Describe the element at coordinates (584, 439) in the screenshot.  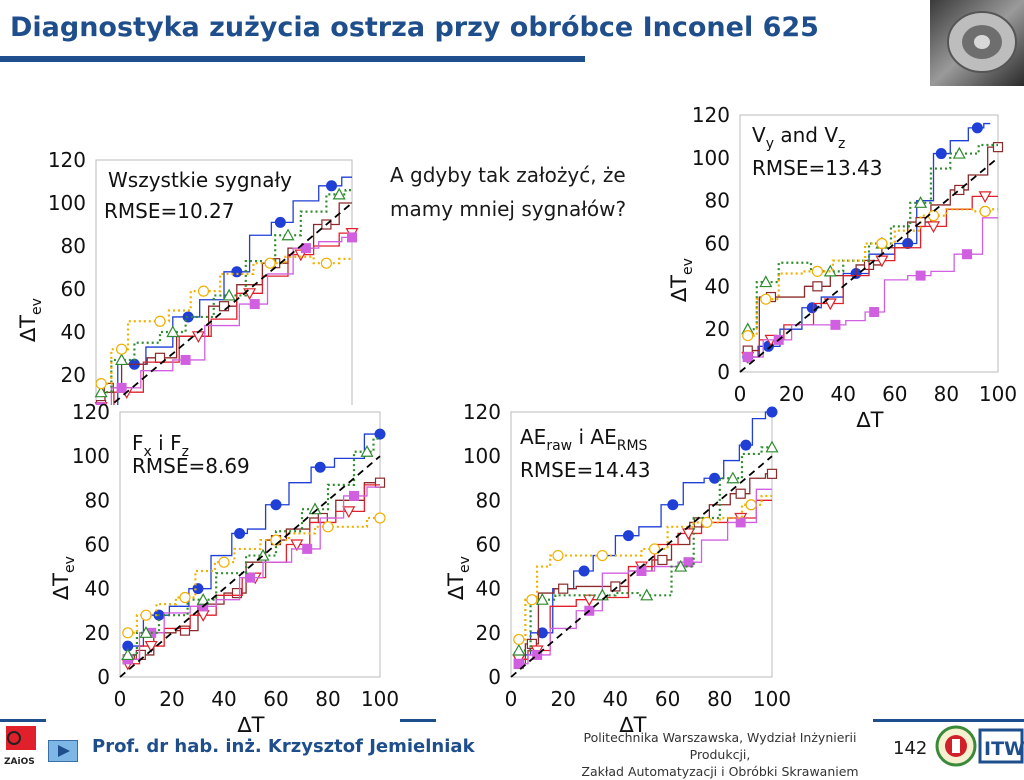
I see `chart-annotation: AEraw i AERMS` at that location.